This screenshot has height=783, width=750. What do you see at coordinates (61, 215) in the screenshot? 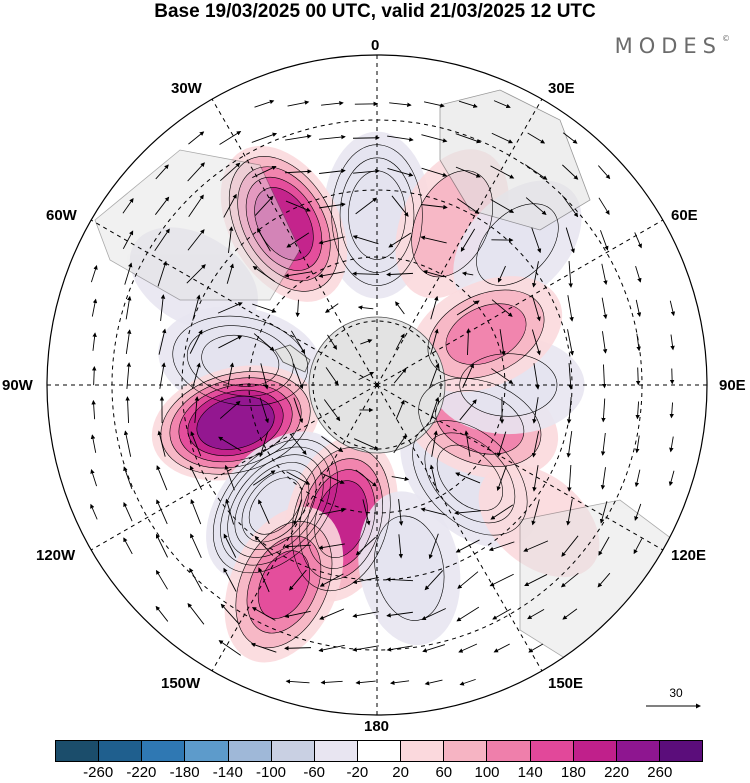
I see `lon-label-60w: 60W` at bounding box center [61, 215].